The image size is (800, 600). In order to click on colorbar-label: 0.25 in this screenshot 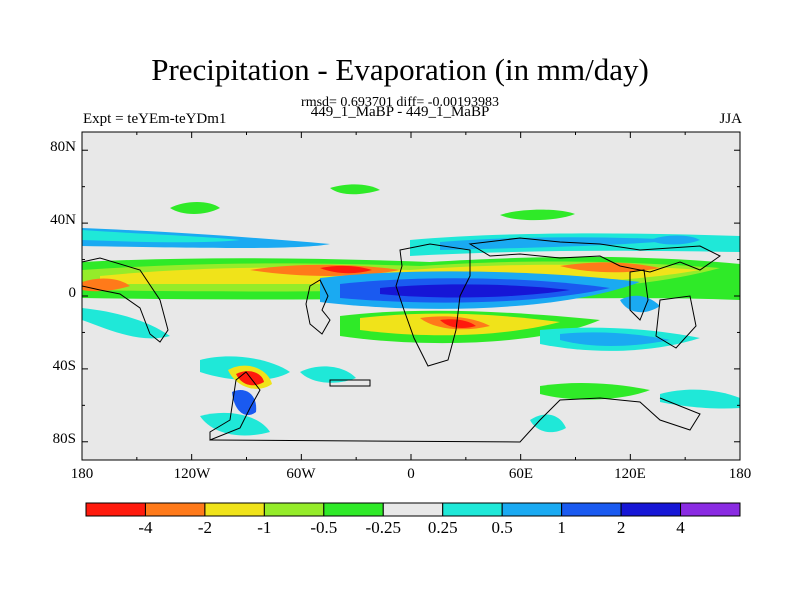, I will do `click(442, 527)`.